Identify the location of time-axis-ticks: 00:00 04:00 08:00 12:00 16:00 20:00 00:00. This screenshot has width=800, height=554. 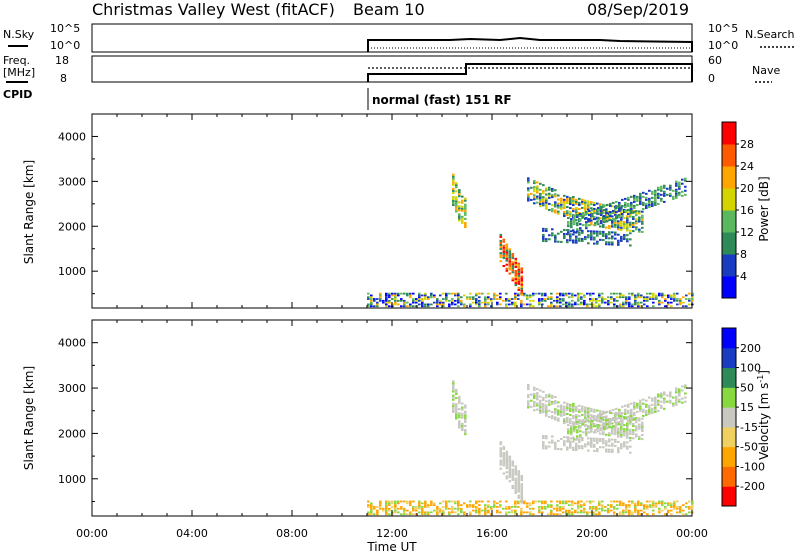
(392, 533).